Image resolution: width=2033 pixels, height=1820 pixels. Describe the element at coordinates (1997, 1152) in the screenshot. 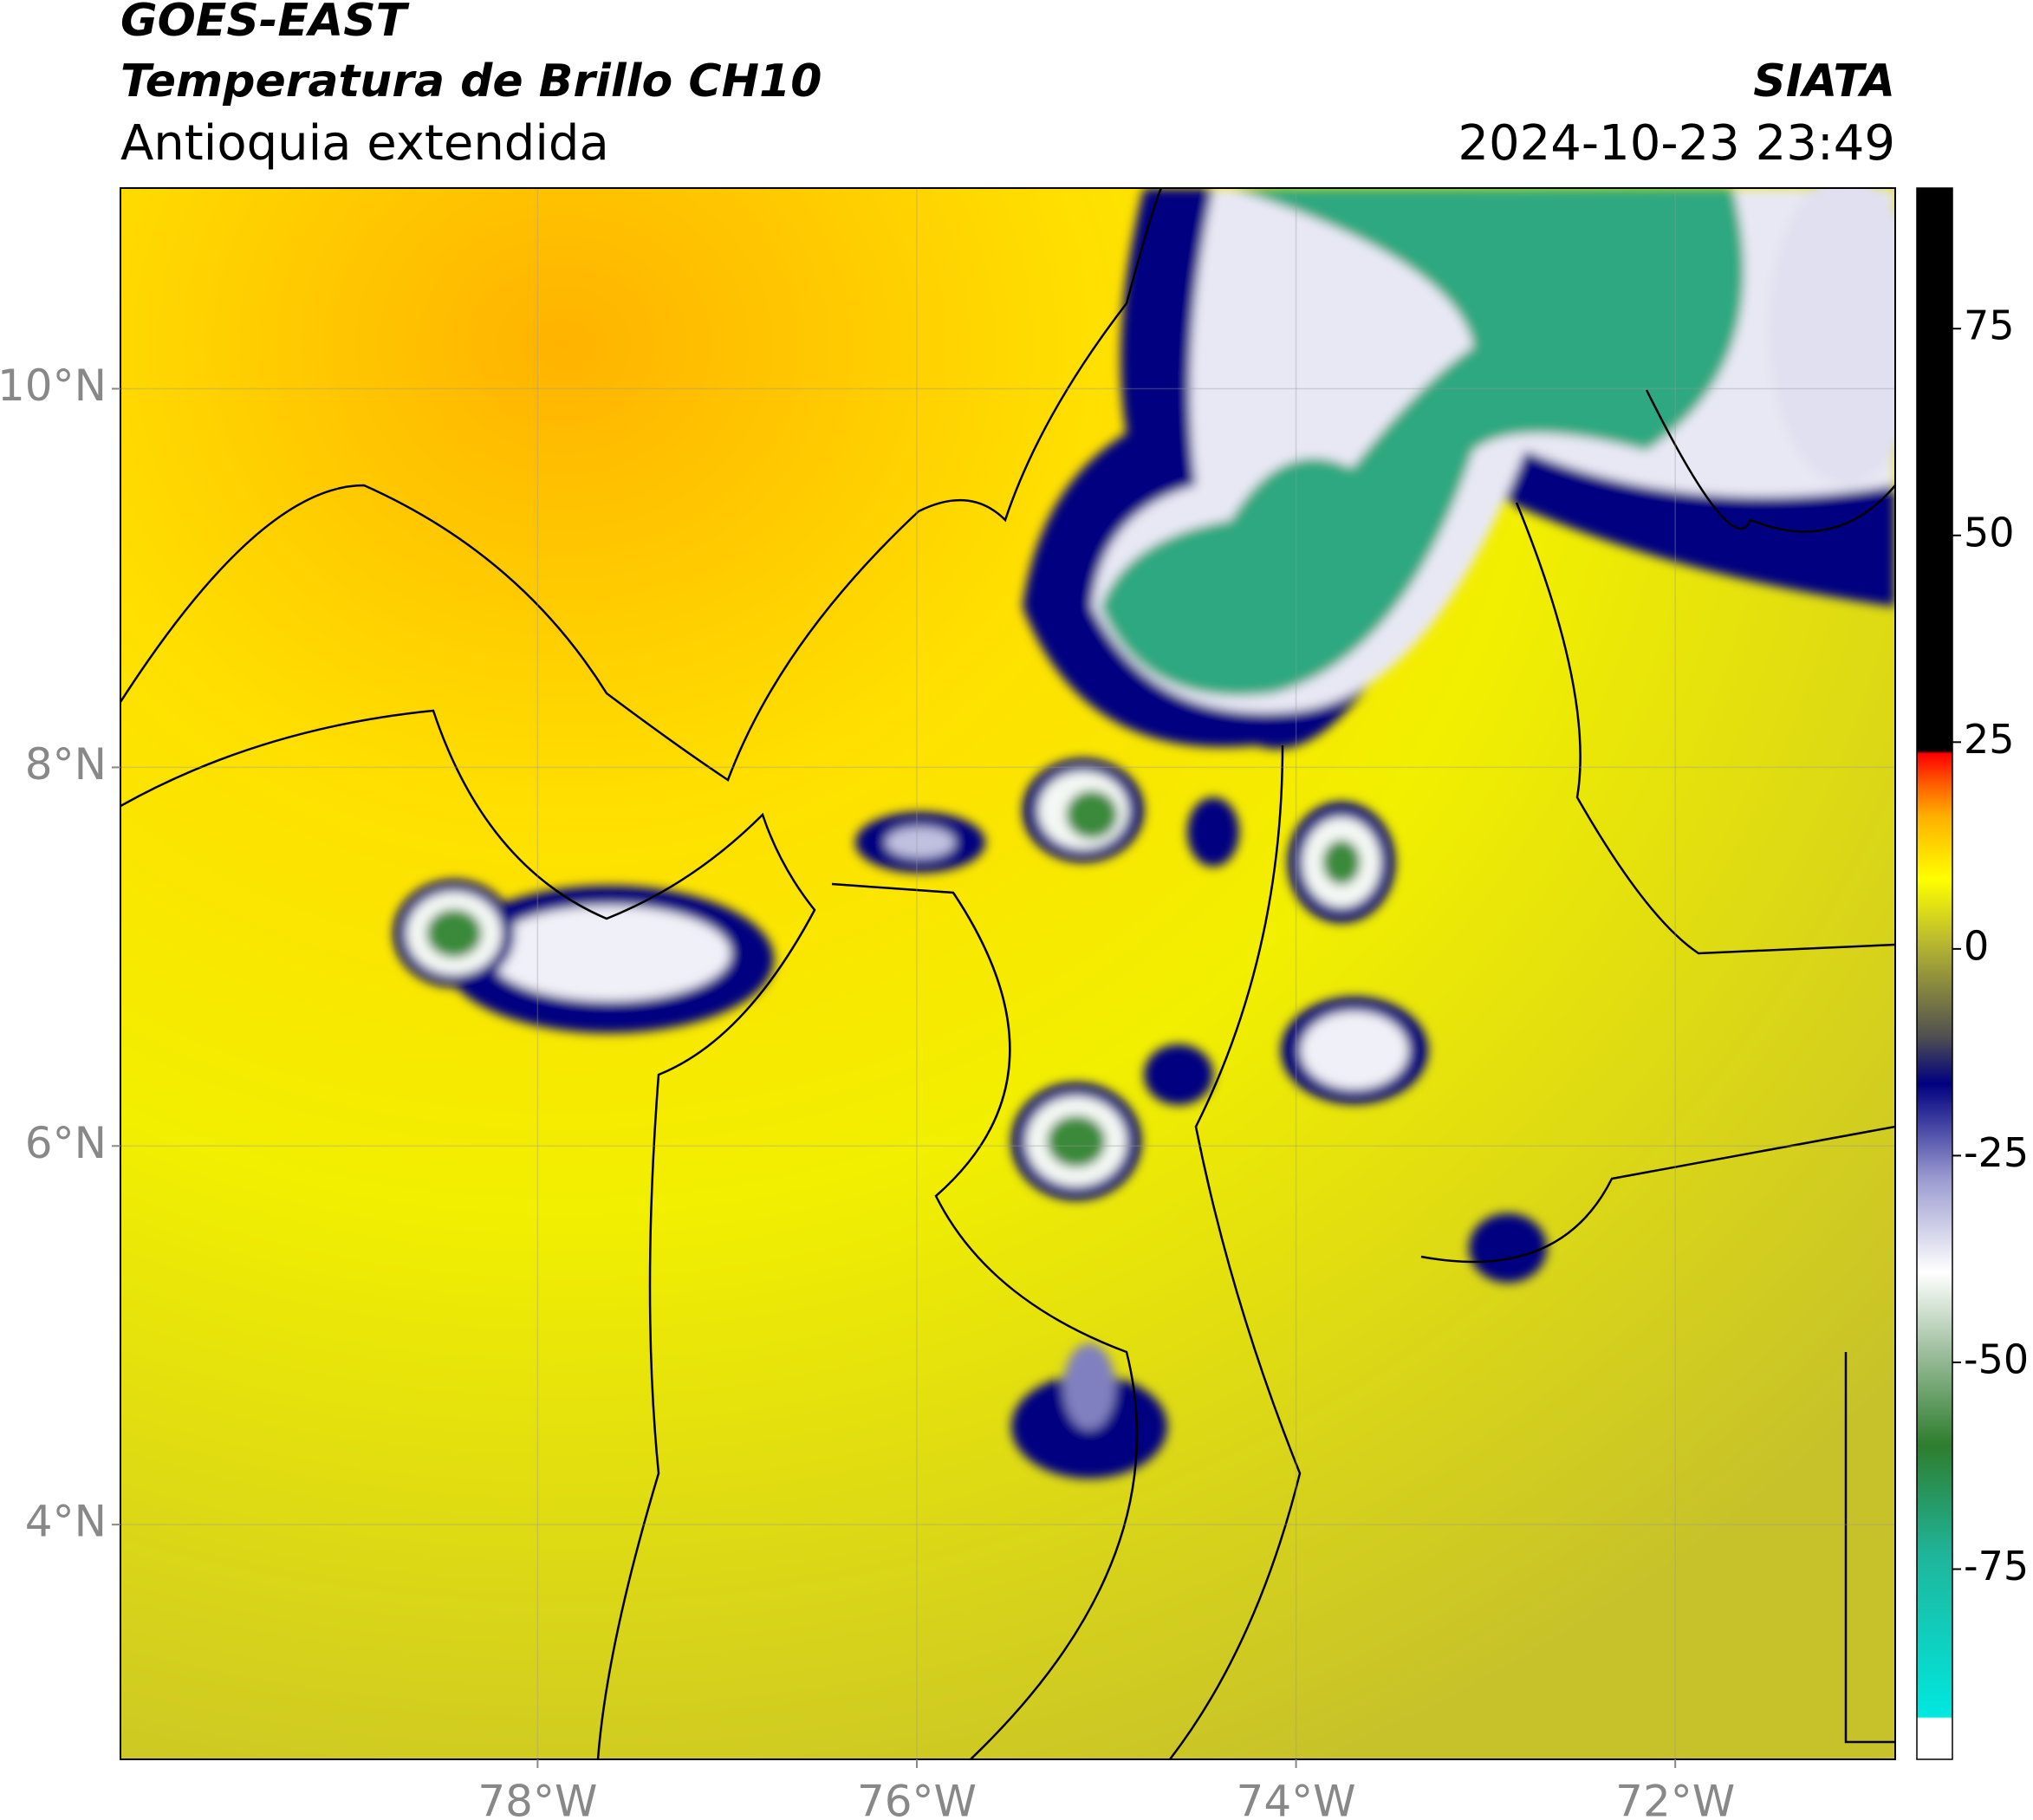

I see `colorbar-tick-label: -25` at that location.